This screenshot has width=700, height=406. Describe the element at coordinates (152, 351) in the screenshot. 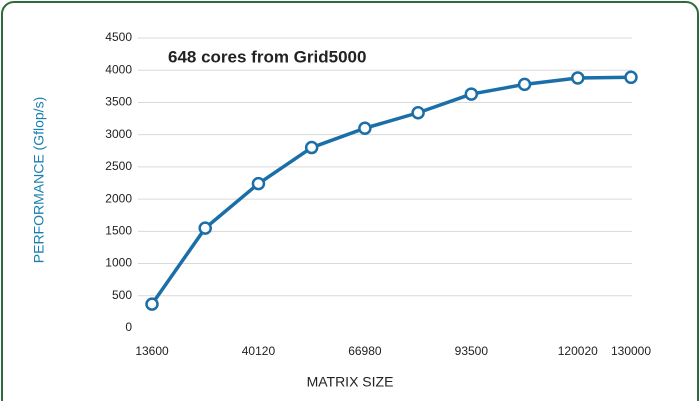

I see `x-tick-label: 13600` at that location.